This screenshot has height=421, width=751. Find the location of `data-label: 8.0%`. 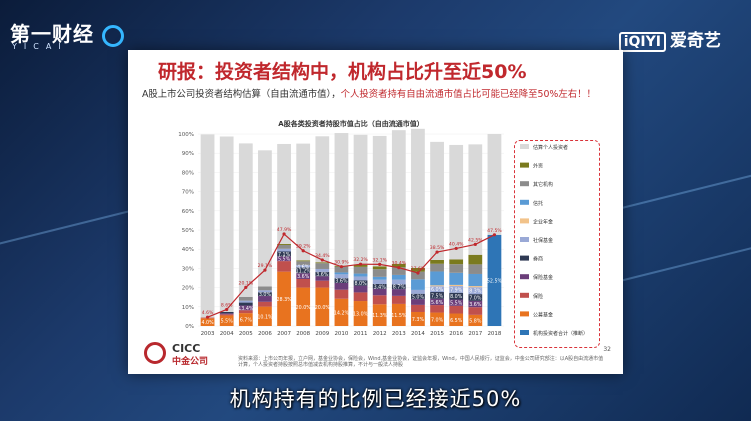

data-label: 8.0% is located at coordinates (360, 284).